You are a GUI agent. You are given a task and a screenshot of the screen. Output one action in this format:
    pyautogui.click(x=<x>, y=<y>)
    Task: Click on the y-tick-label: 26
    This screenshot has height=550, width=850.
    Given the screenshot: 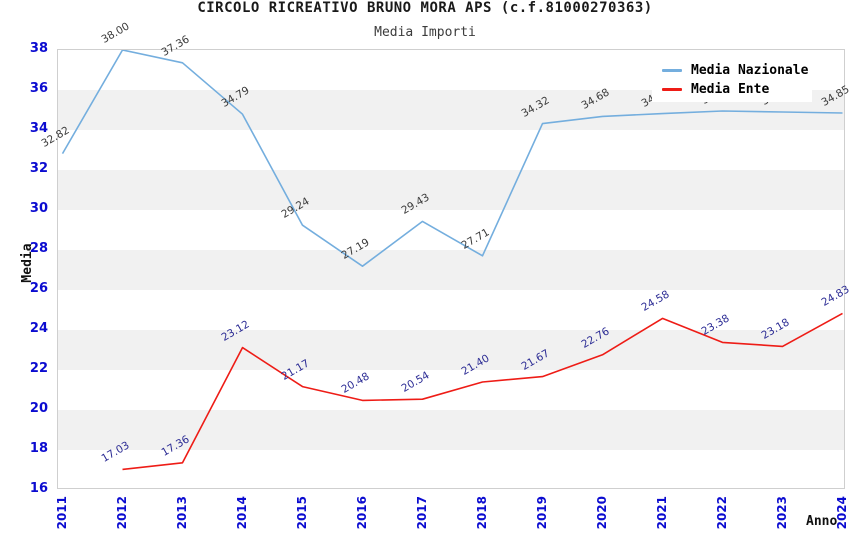 What is the action you would take?
    pyautogui.click(x=38, y=288)
    